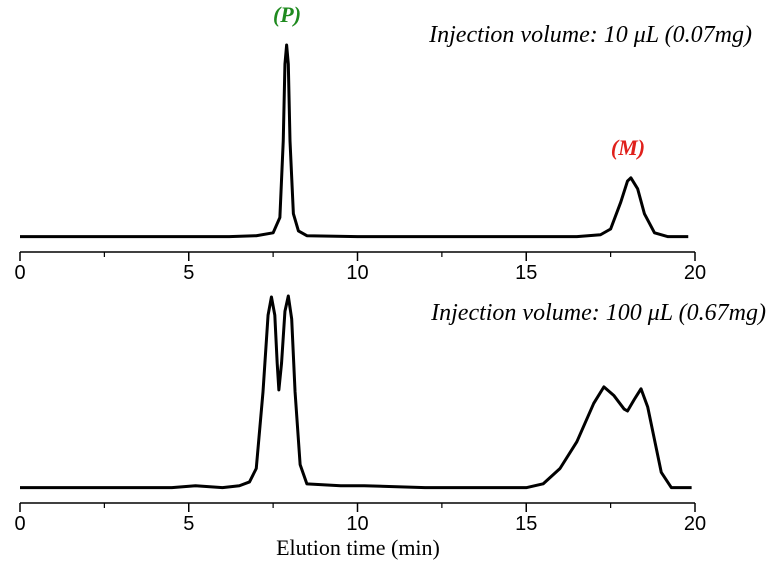 The height and width of the screenshot is (575, 770). Describe the element at coordinates (358, 547) in the screenshot. I see `x-axis-label: Elution time (min)` at that location.